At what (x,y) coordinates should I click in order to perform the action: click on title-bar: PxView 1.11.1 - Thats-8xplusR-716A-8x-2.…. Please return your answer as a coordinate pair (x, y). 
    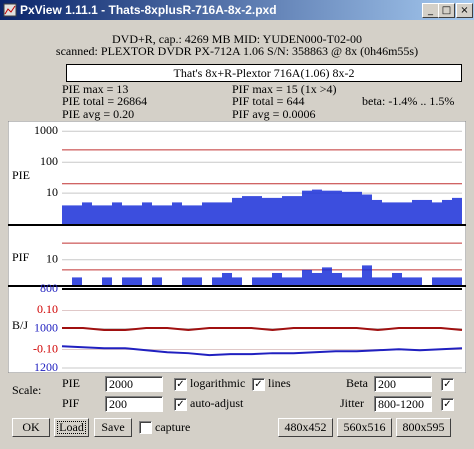
    Looking at the image, I should click on (237, 10).